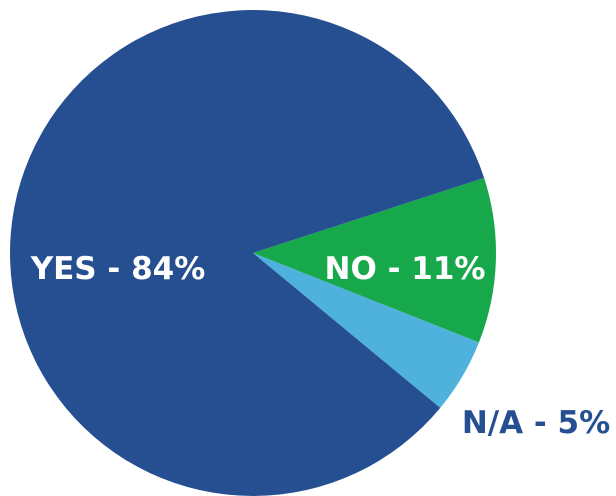  What do you see at coordinates (118, 269) in the screenshot?
I see `slice-label-yes: YES - 84%` at bounding box center [118, 269].